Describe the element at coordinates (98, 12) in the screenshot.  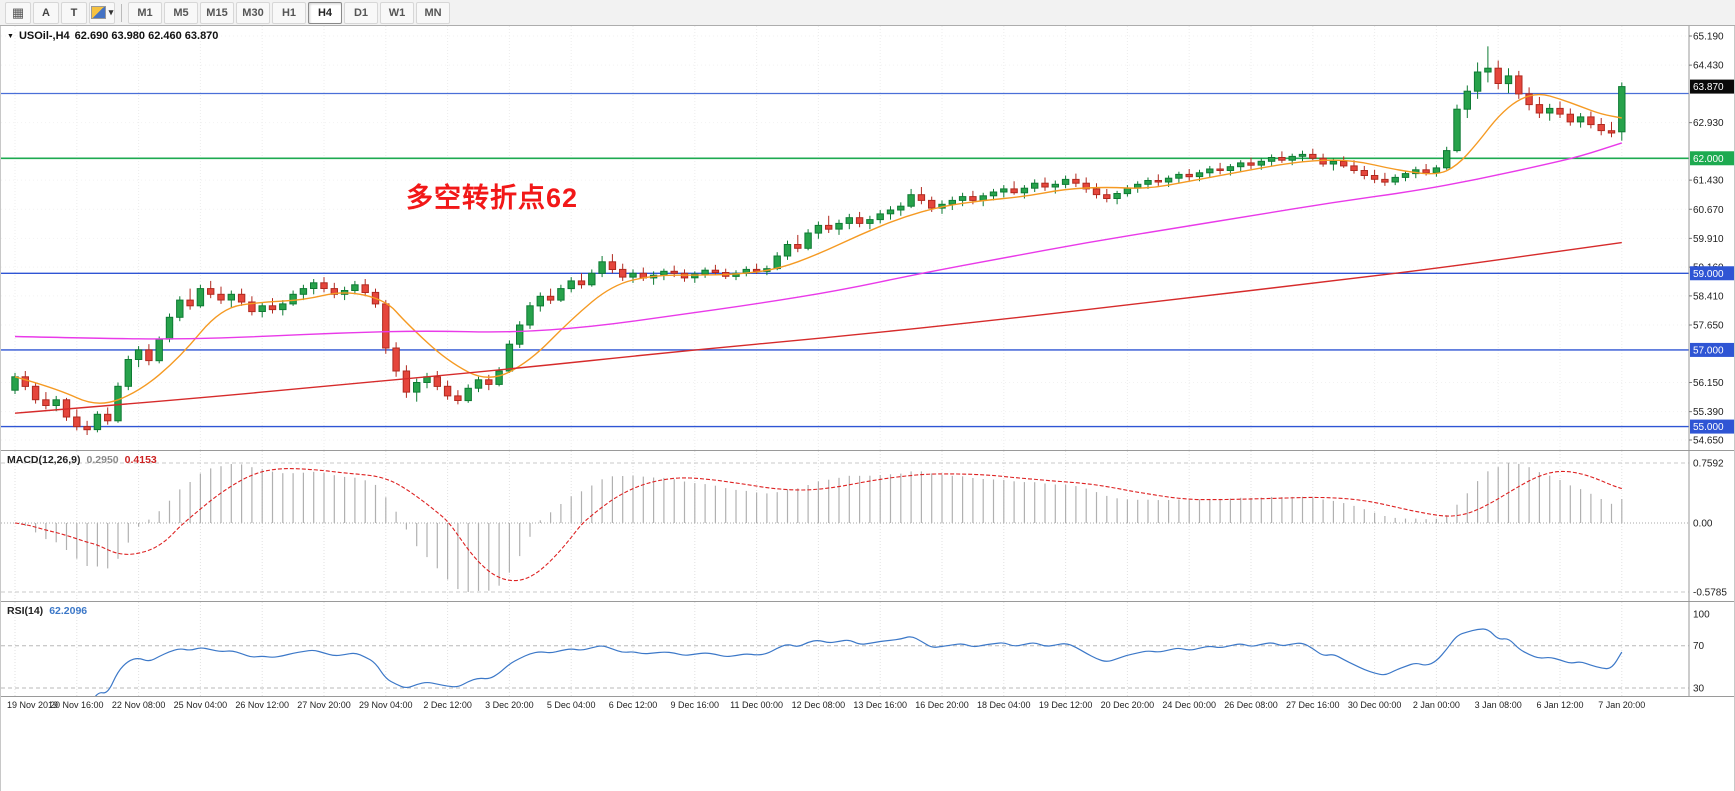
I see `shapes-icon` at that location.